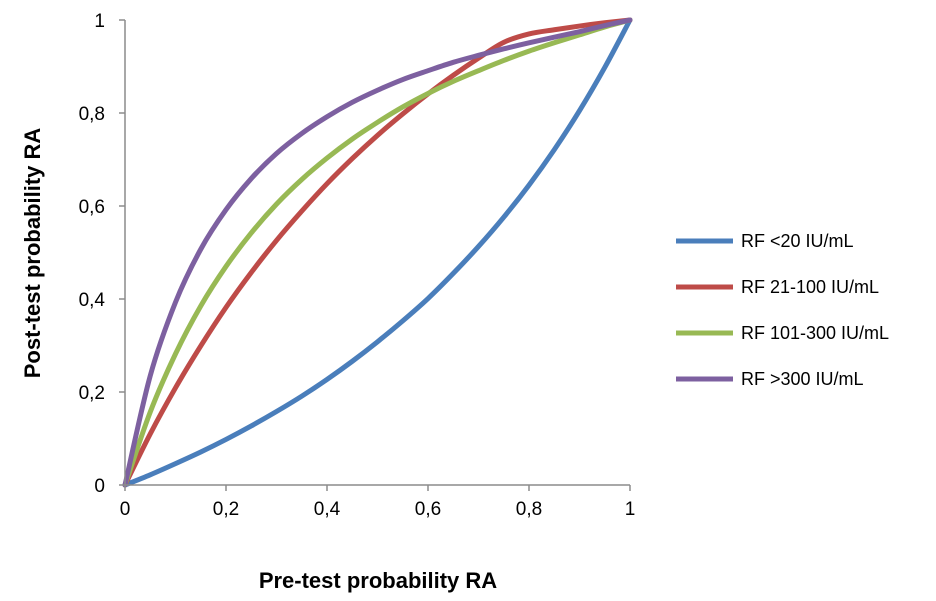 The width and height of the screenshot is (936, 601). What do you see at coordinates (815, 333) in the screenshot?
I see `legend-label: RF 101-300 IU/mL` at bounding box center [815, 333].